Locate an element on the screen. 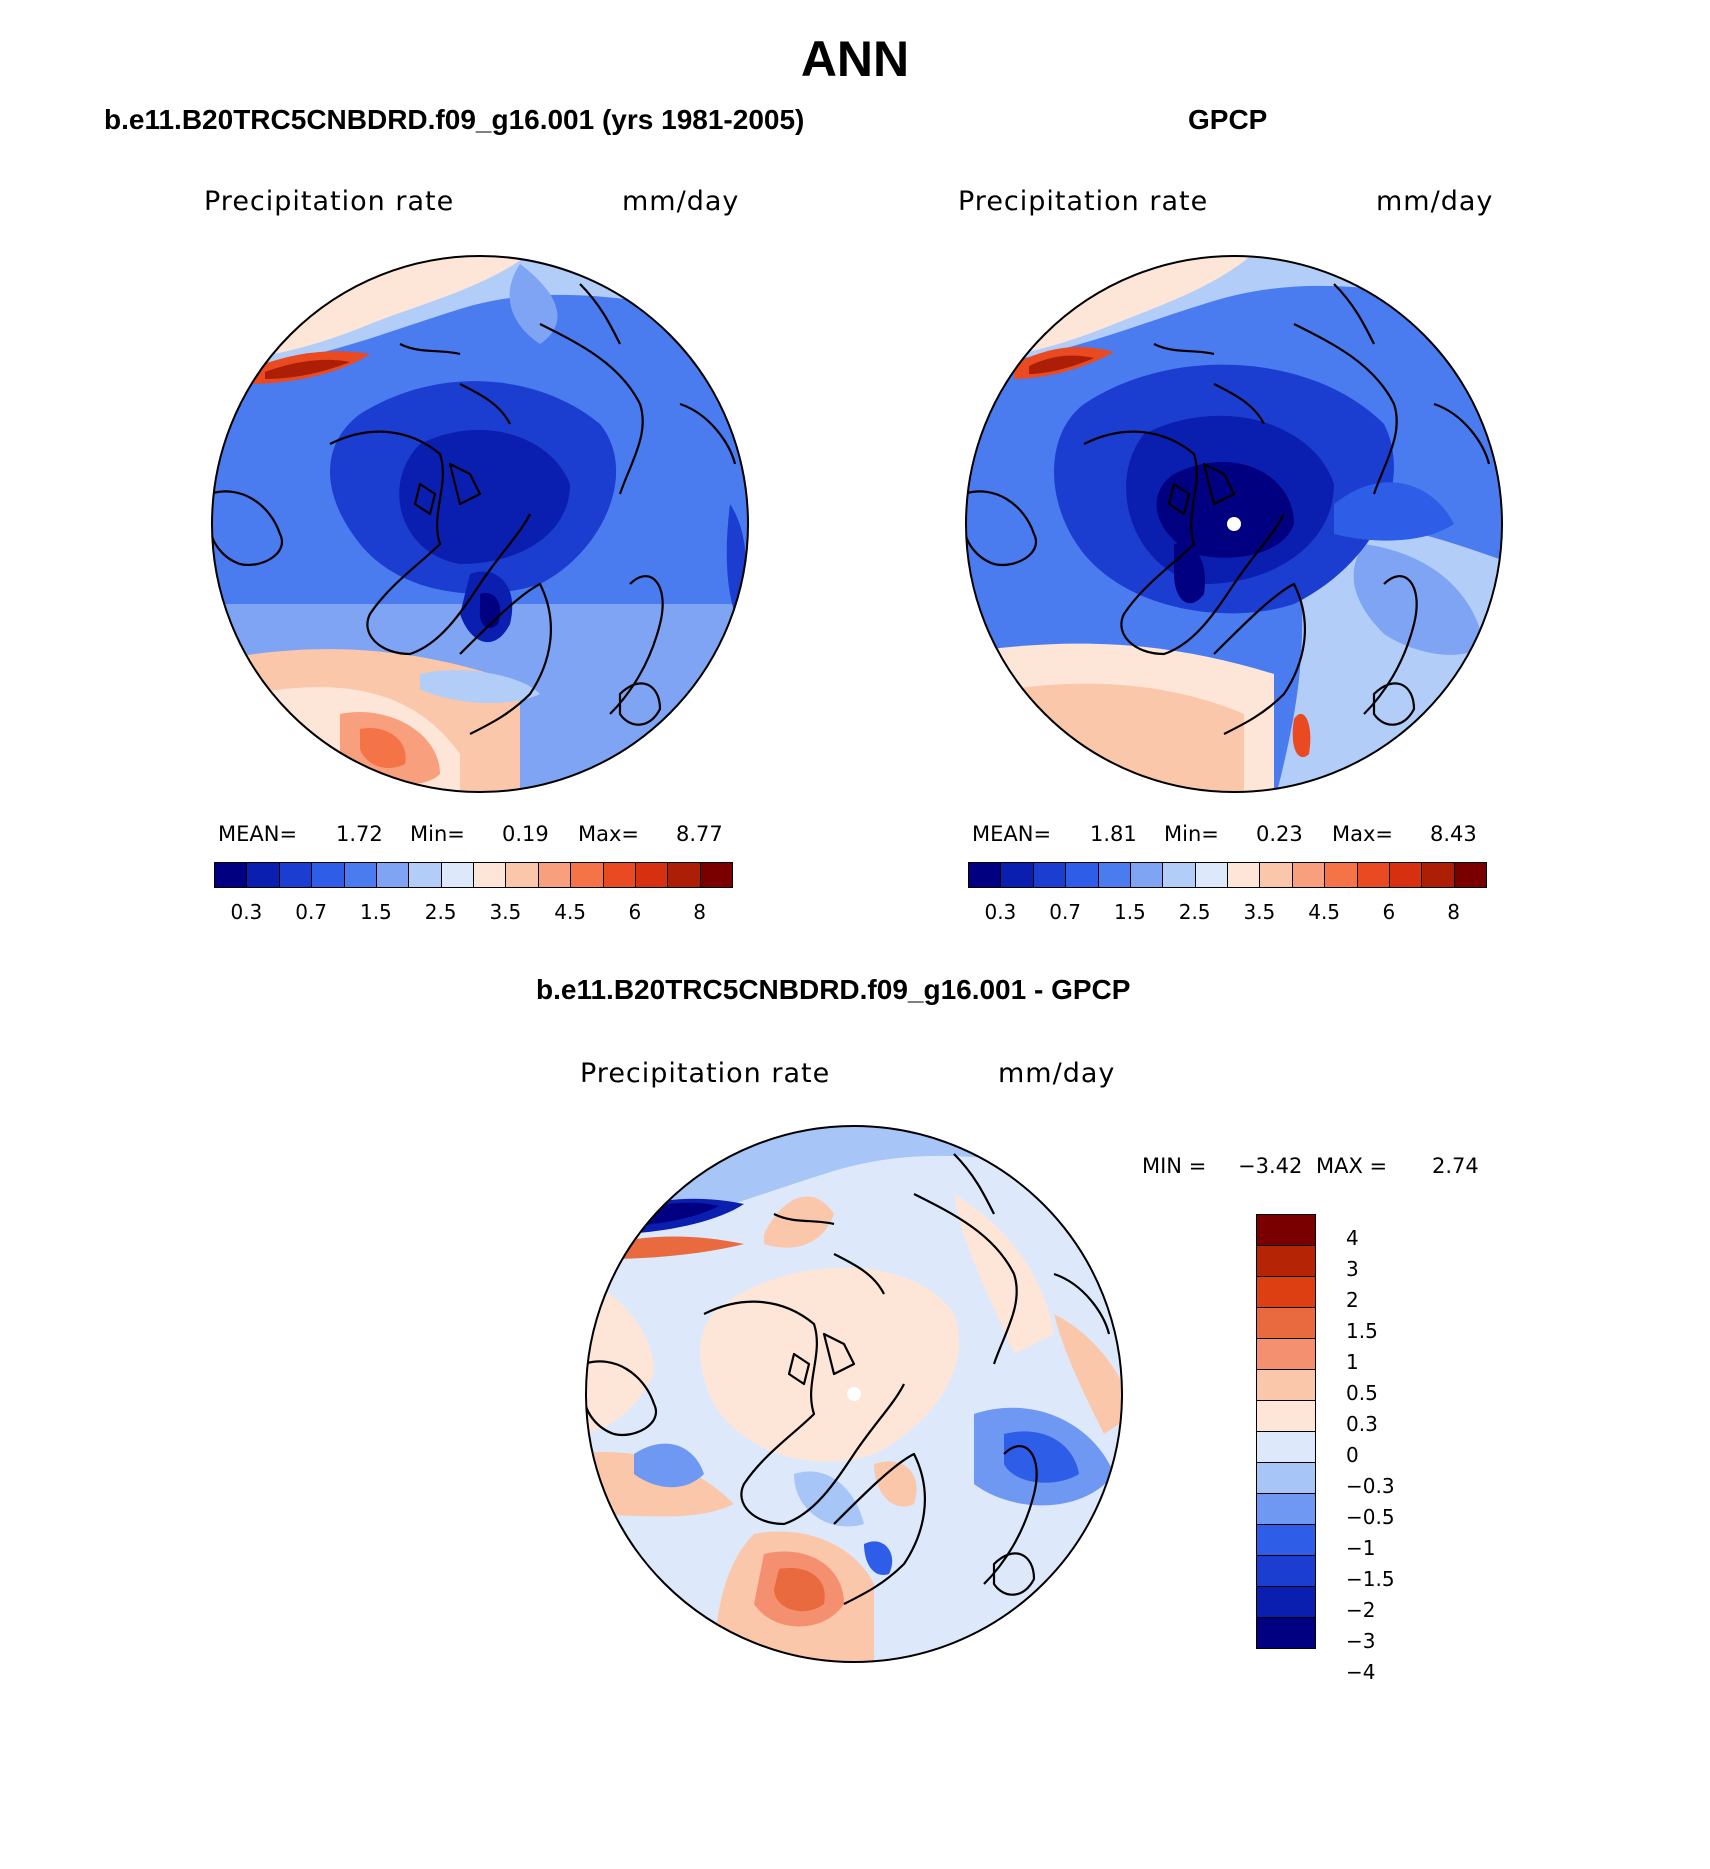 The image size is (1710, 1869). panel2-mean-value: 1.81 is located at coordinates (1113, 834).